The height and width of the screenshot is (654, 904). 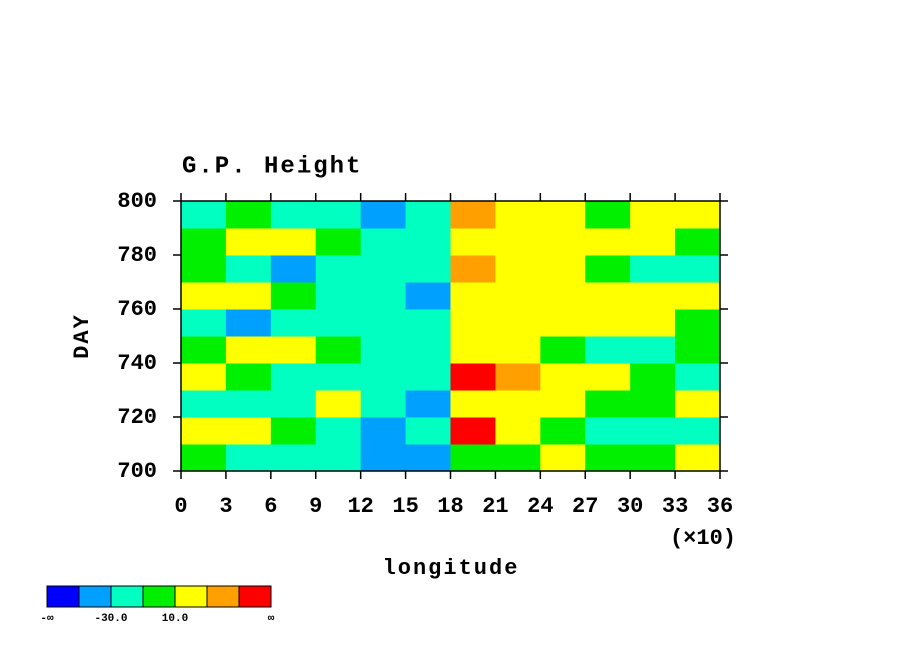 I want to click on x-axis-label: longitude, so click(x=451, y=568).